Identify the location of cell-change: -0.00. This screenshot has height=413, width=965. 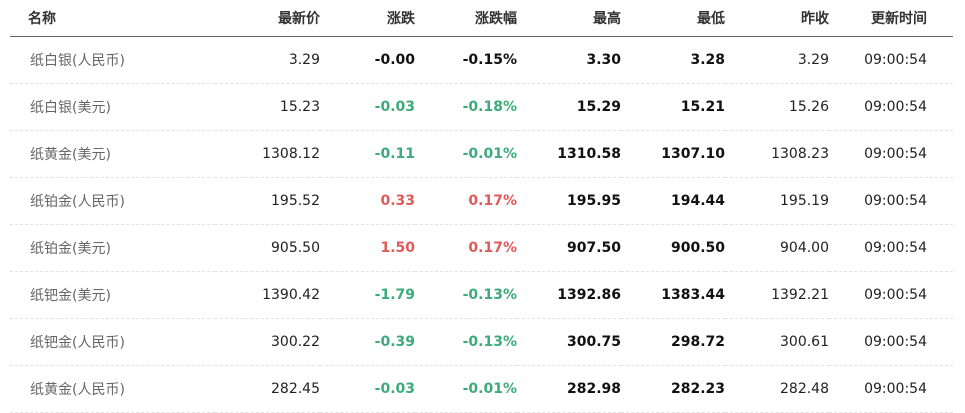
(367, 60).